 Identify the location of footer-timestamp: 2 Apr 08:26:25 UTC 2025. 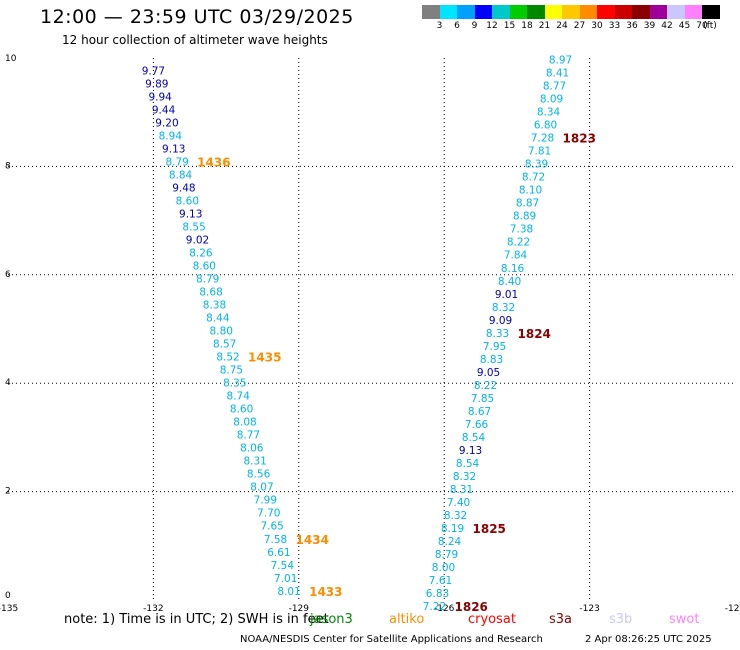
(648, 639).